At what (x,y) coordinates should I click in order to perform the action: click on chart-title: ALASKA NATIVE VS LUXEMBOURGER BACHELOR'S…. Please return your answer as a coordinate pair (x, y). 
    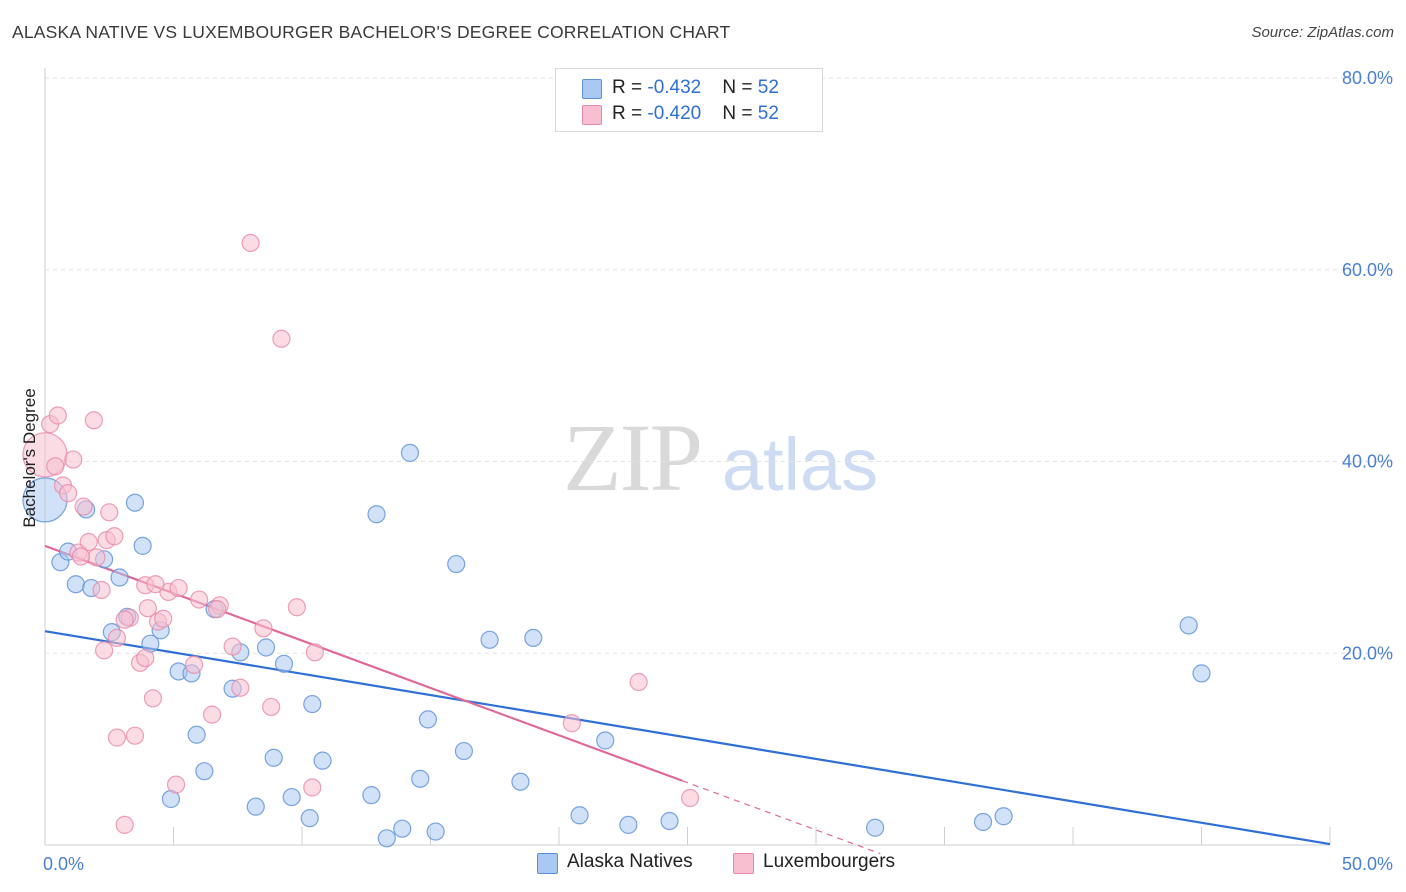
    Looking at the image, I should click on (371, 32).